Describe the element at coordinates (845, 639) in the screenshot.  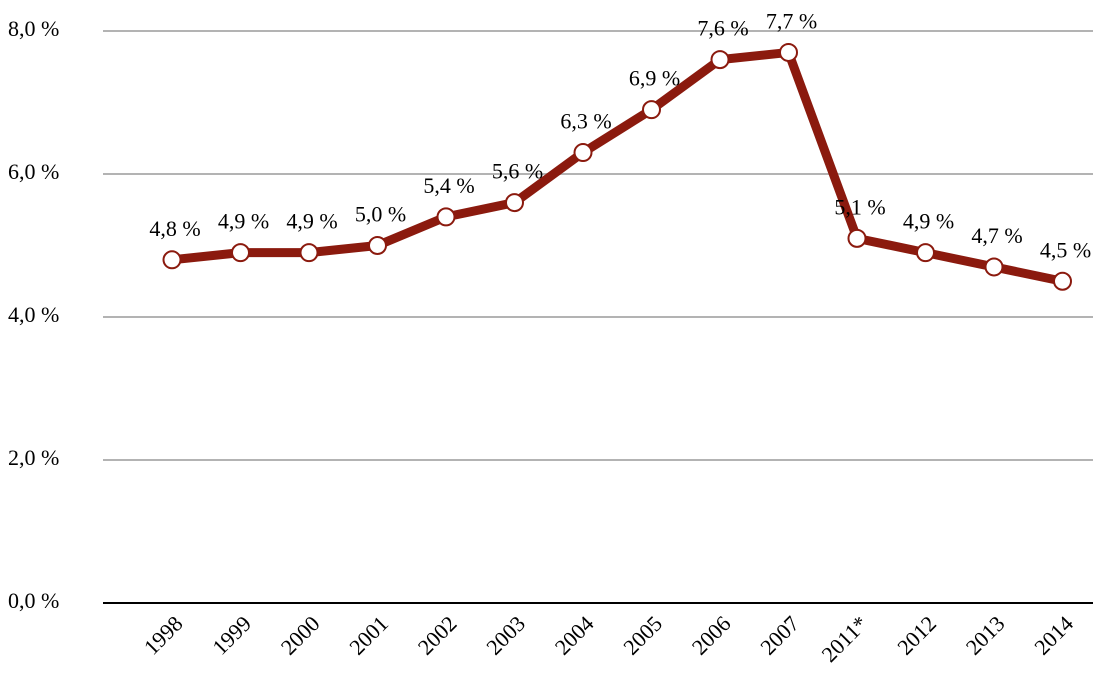
I see `x-tick-label: 2011*` at that location.